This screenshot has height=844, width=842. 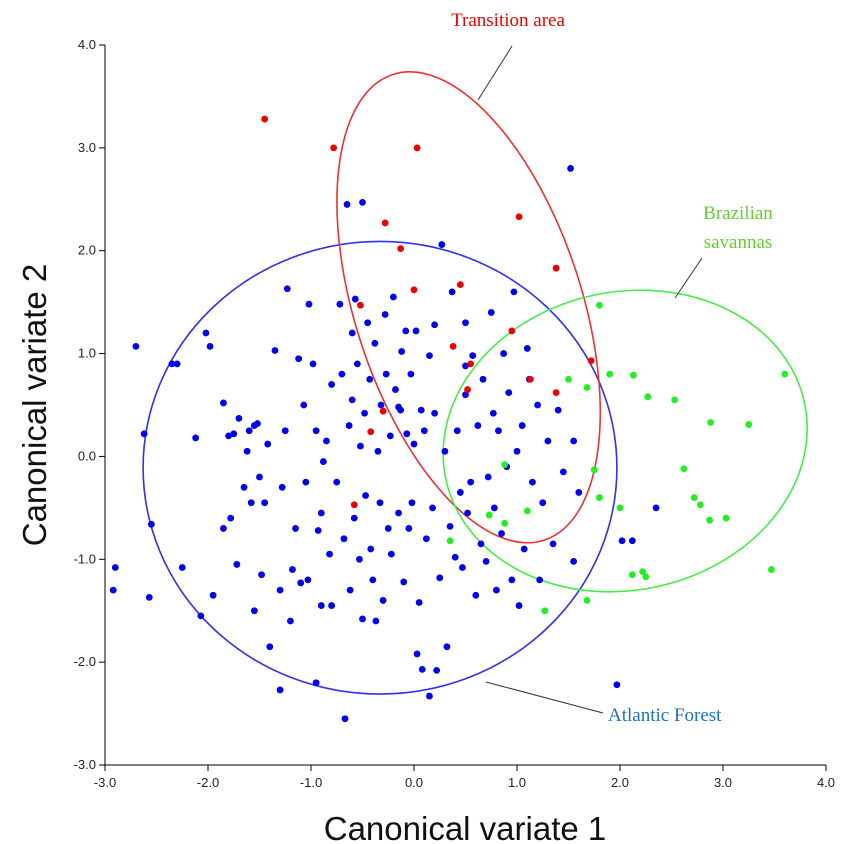 I want to click on brazilian-savannas-leader-line, so click(x=688, y=278).